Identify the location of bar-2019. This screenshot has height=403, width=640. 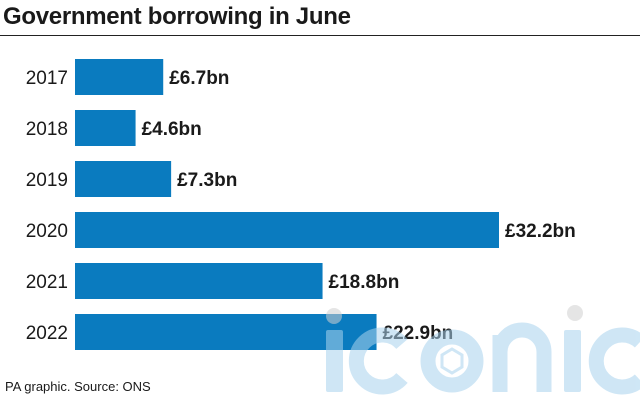
(123, 179).